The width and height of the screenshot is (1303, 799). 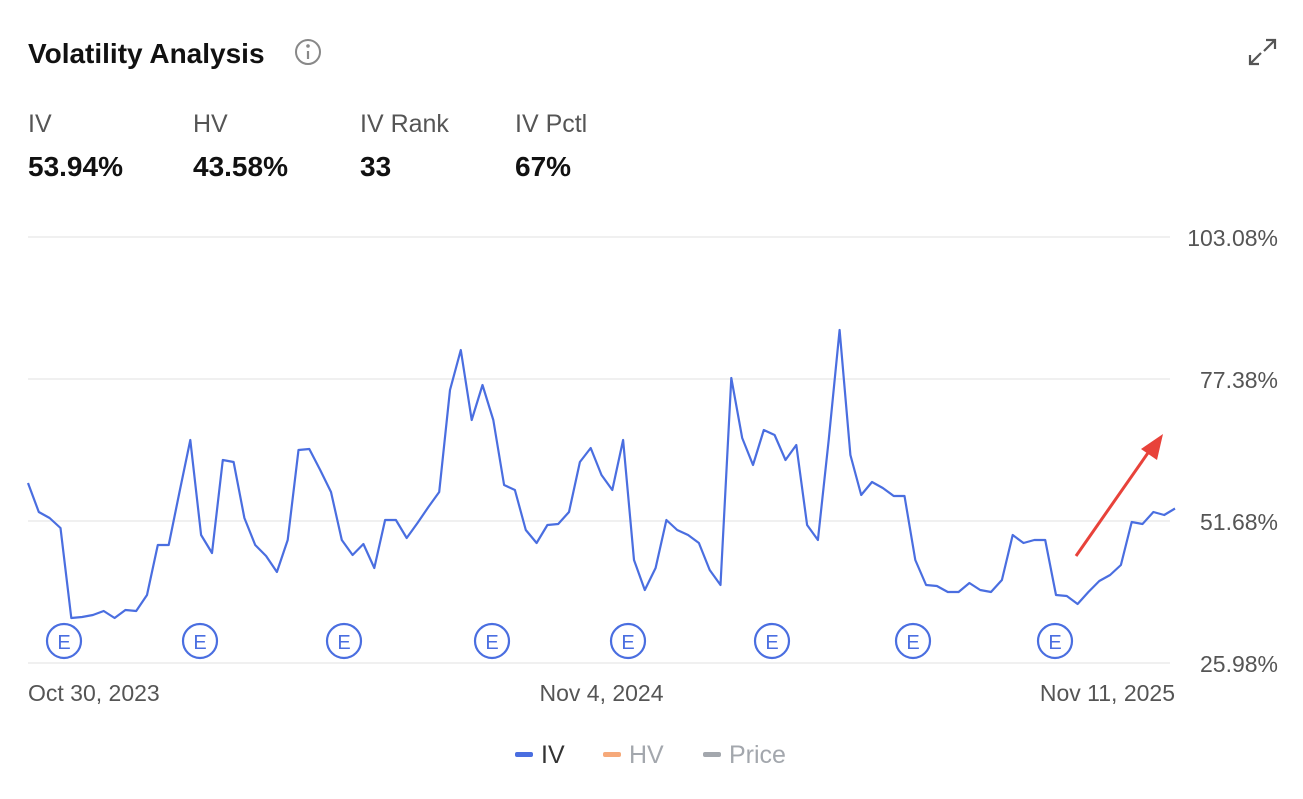 I want to click on x-tick-label: Nov 4, 2024, so click(x=601, y=693).